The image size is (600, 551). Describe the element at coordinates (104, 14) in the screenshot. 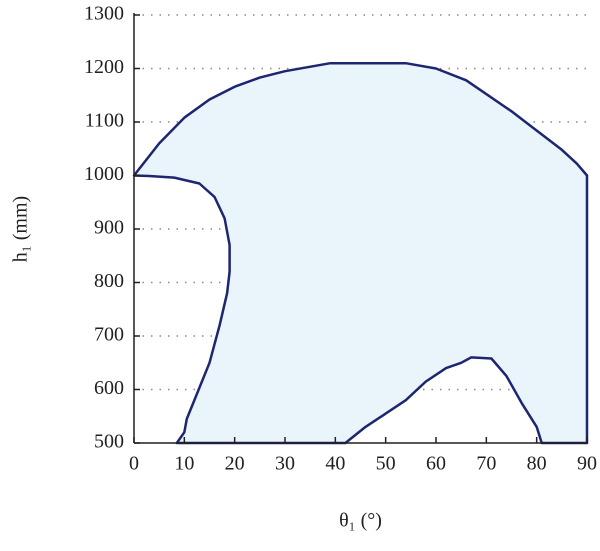

I see `y-tick-label: 1300` at that location.